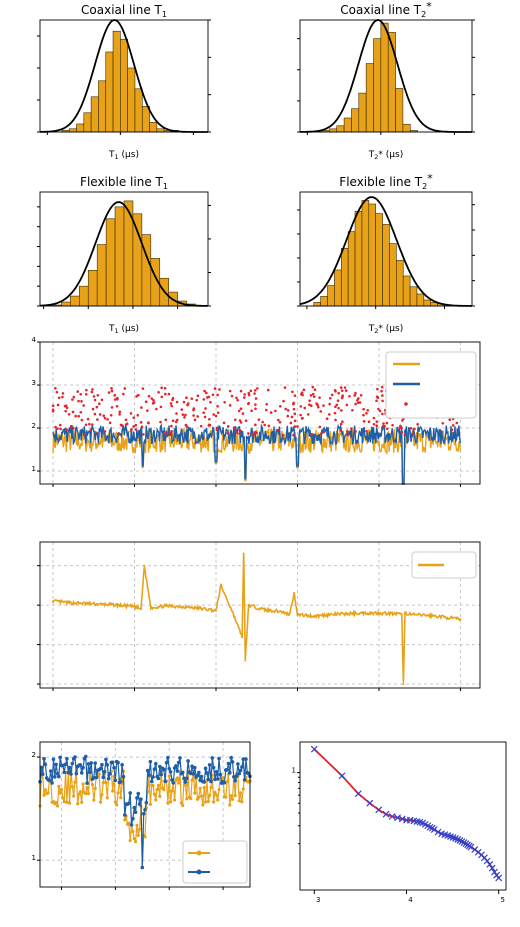 This screenshot has width=520, height=927. I want to click on x-label-text: T, so click(111, 155).